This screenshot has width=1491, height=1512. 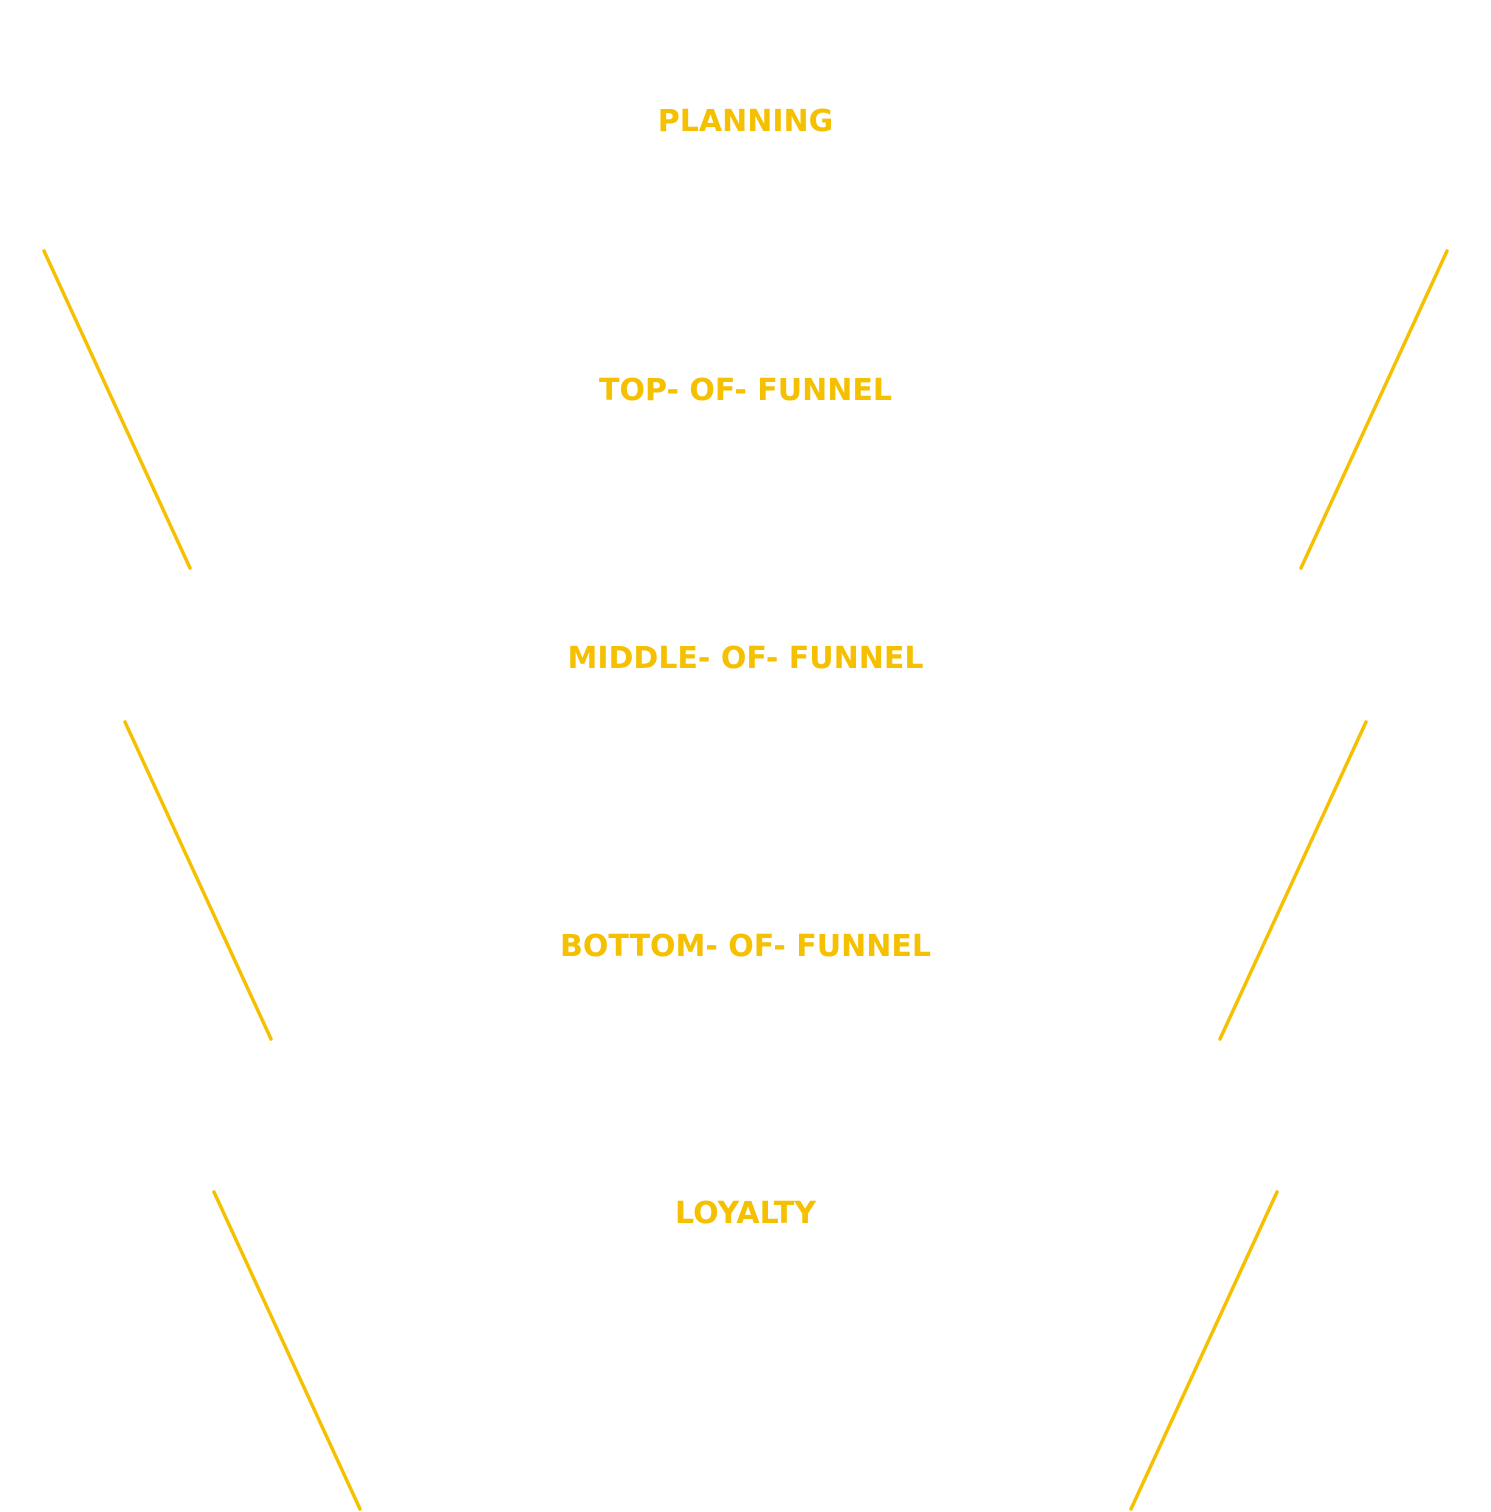 I want to click on stage-label-middle-of-funnel: MIDDLE- OF- FUNNEL, so click(x=745, y=658).